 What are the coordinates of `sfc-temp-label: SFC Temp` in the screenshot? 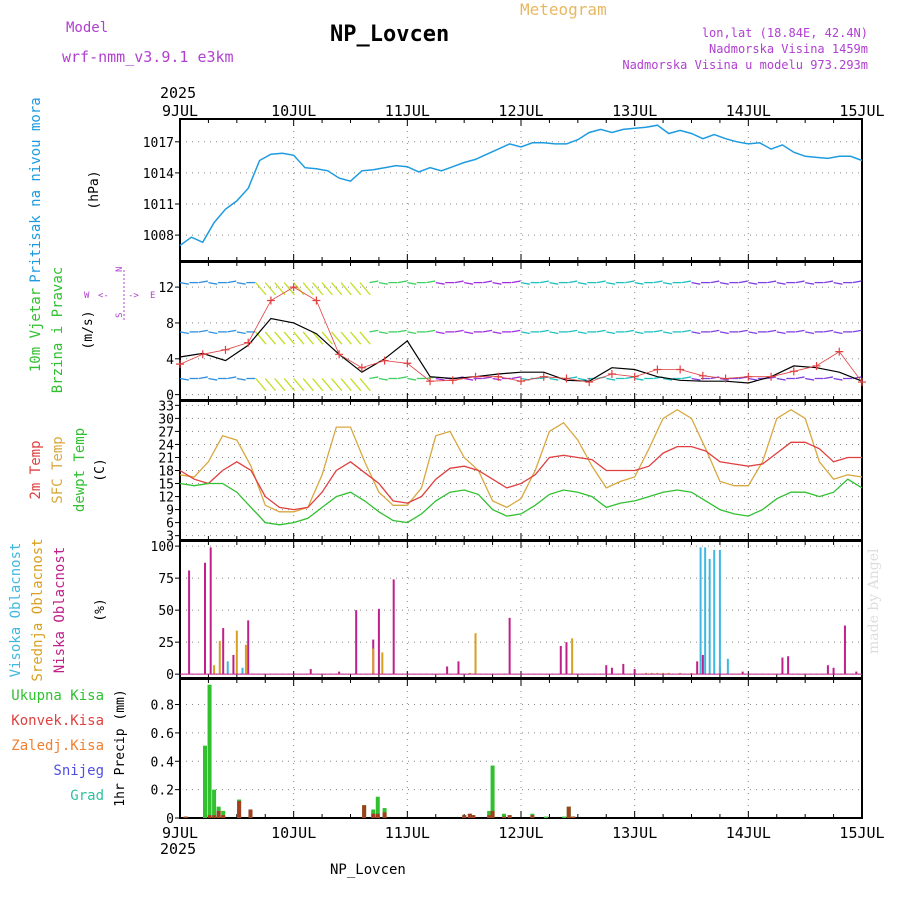 It's located at (58, 469).